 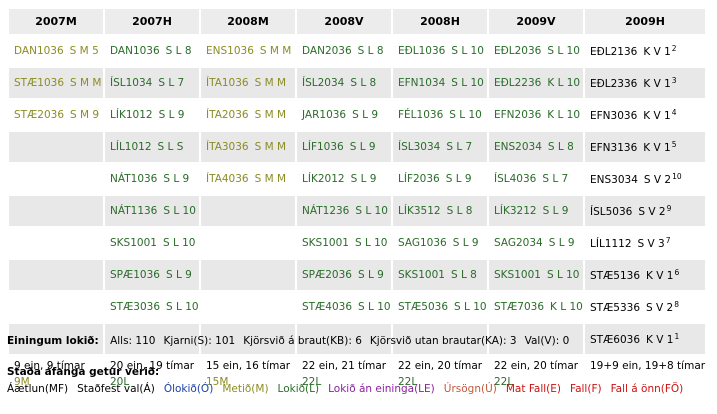 I want to click on course-cell: STÆ5136 K V 16, so click(x=645, y=275).